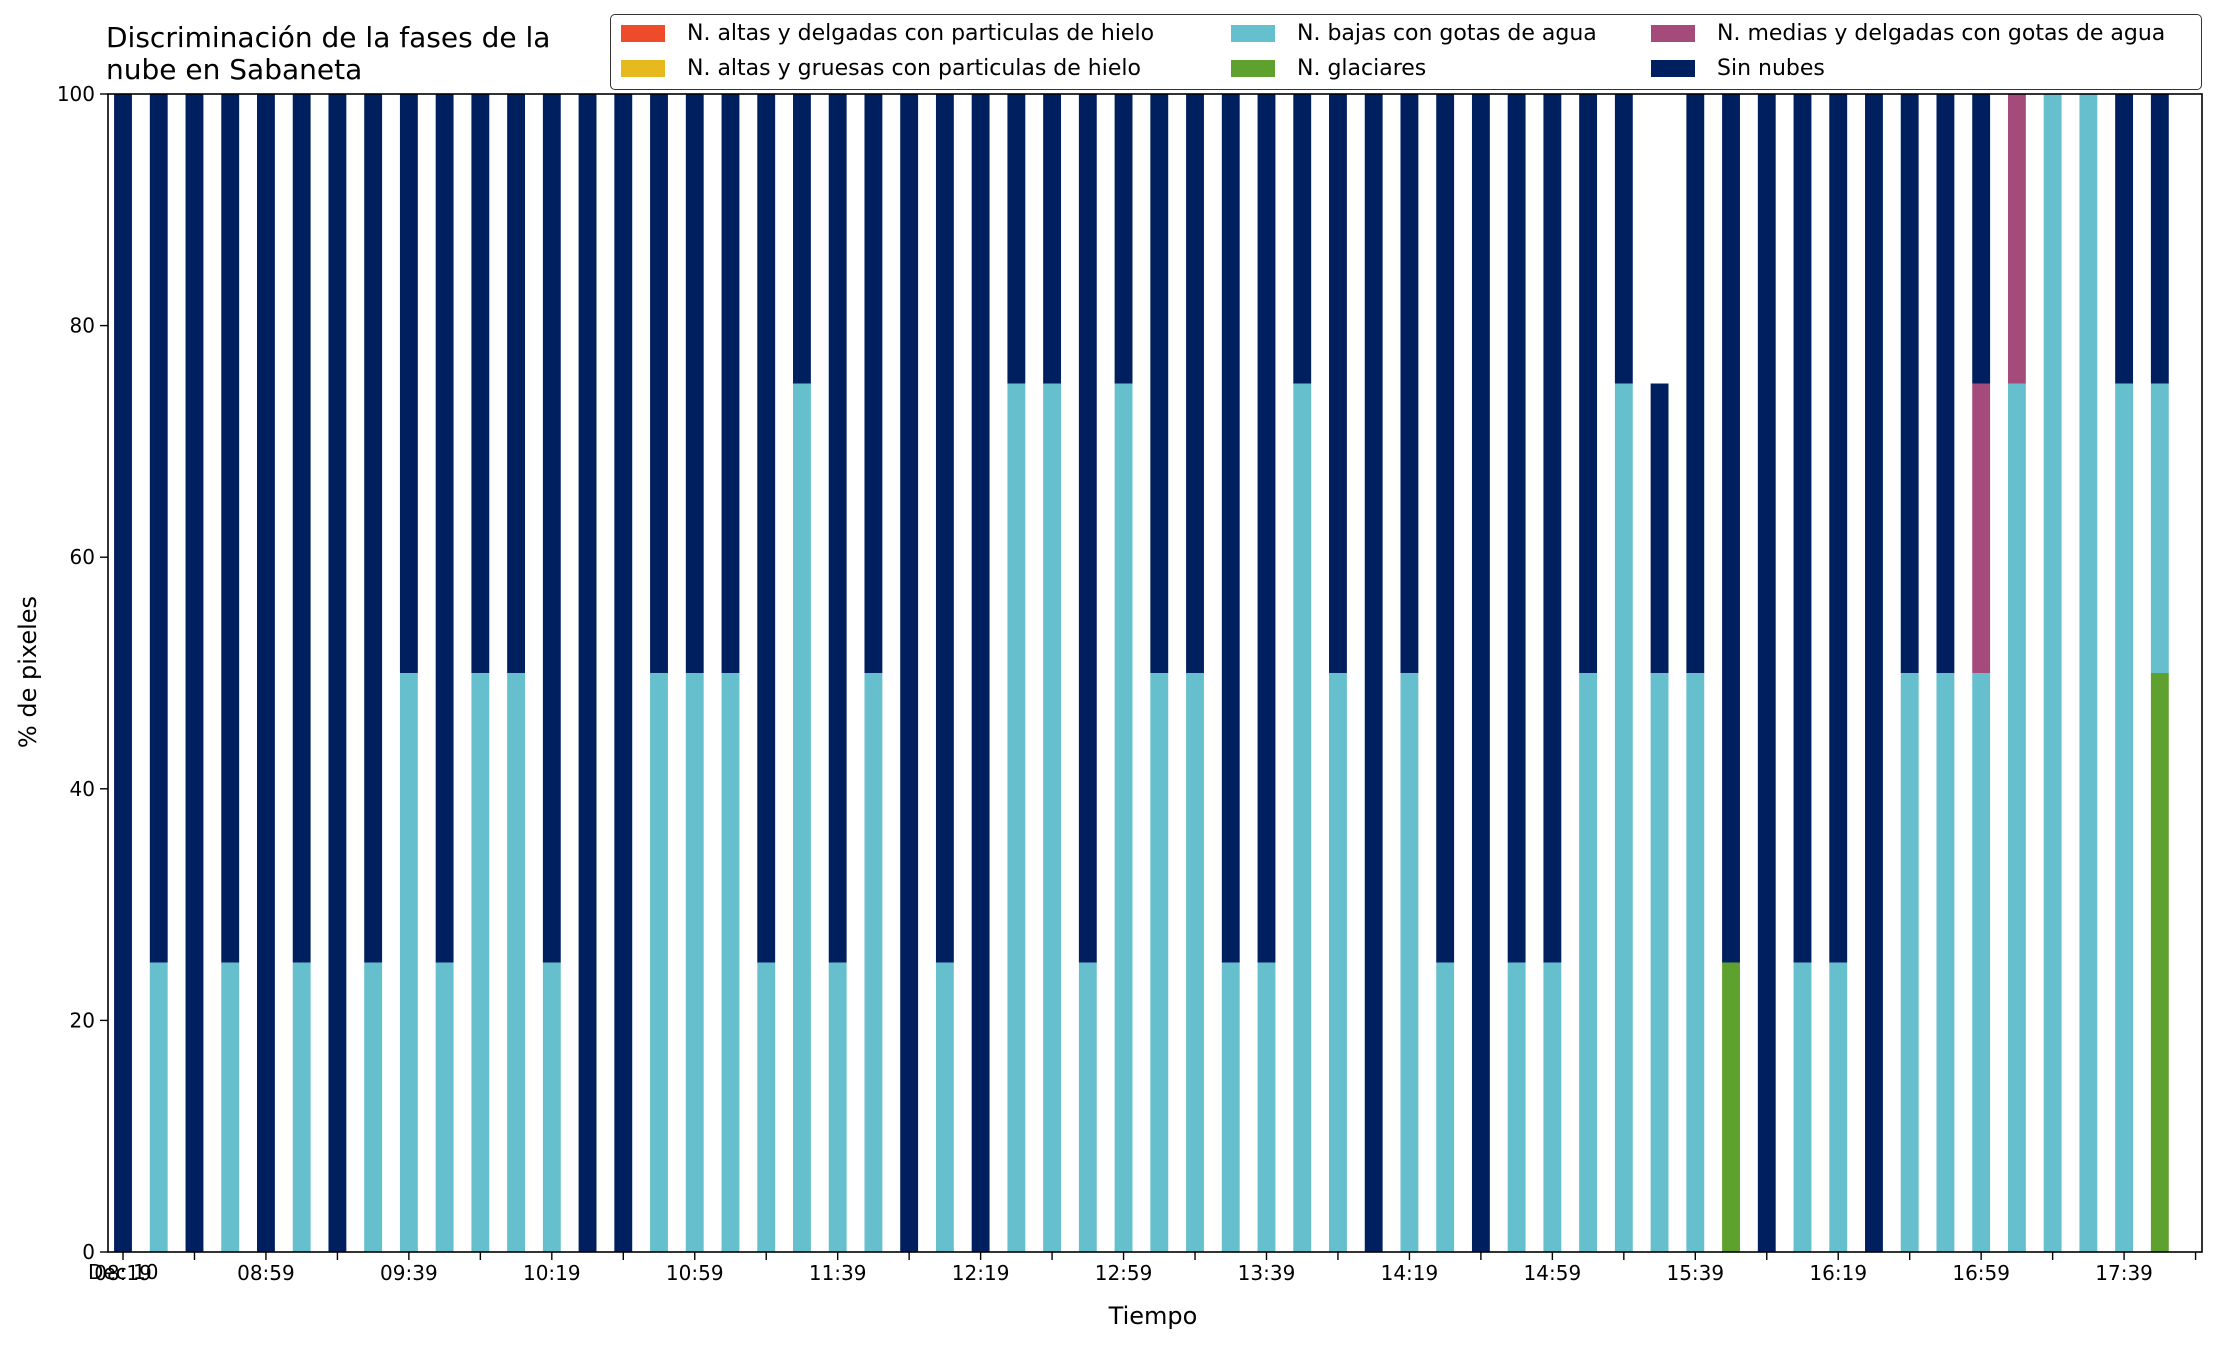  What do you see at coordinates (234, 69) in the screenshot?
I see `chart-title-line-2: nube en Sabaneta` at bounding box center [234, 69].